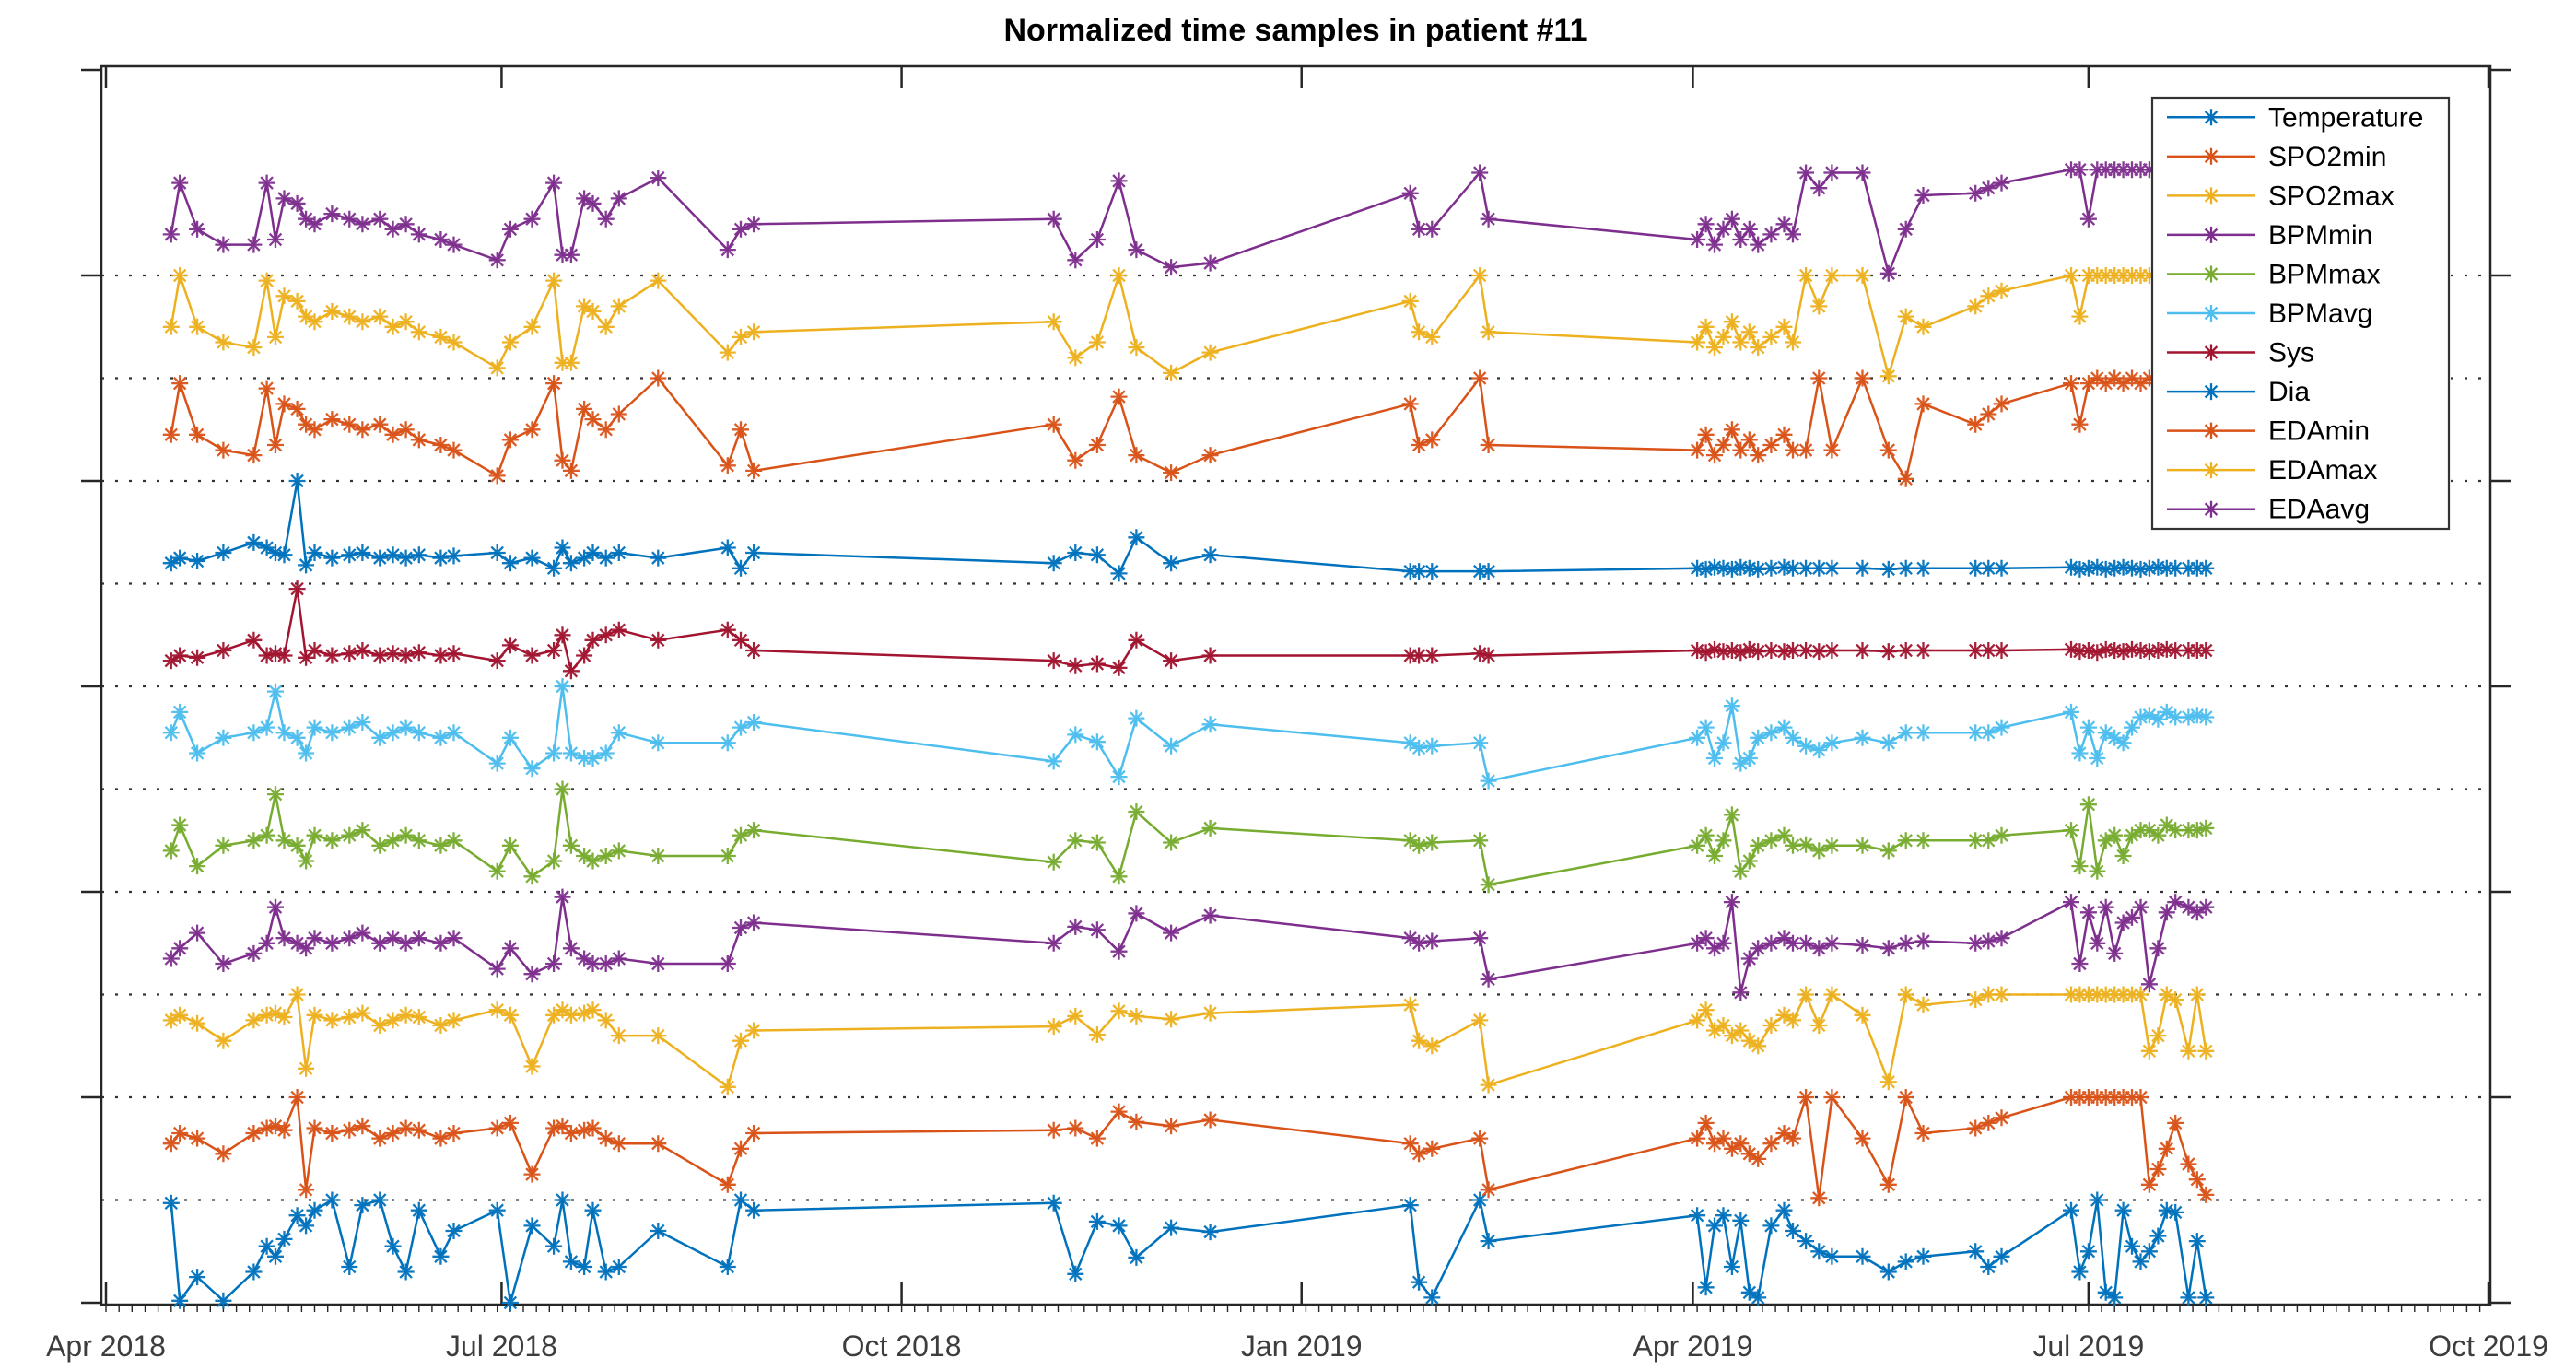  I want to click on x-tick-label: Jul 2019, so click(2088, 1346).